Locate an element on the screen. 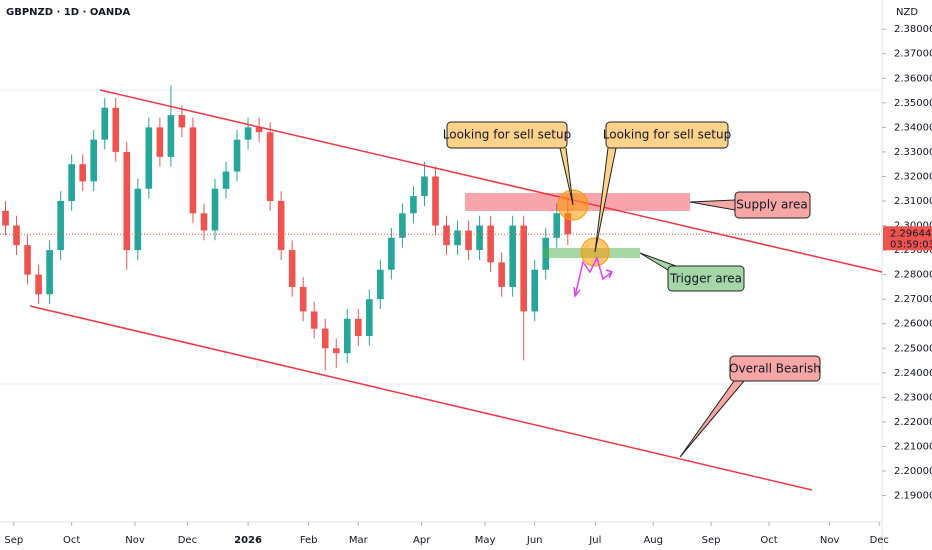  callout-text: Overall Bearish is located at coordinates (775, 369).